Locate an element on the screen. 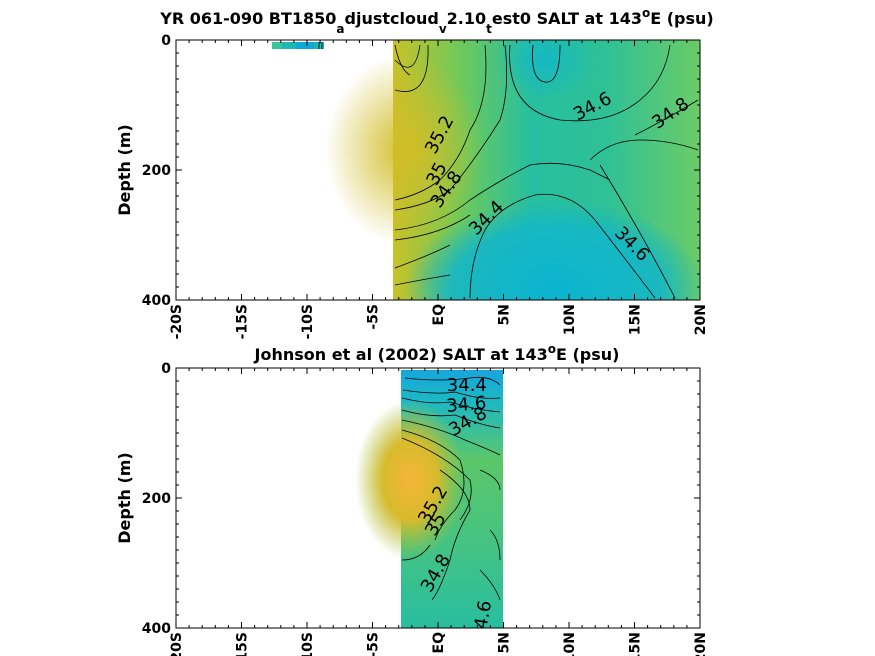 The height and width of the screenshot is (656, 875). contour-label: 34.4 is located at coordinates (467, 385).